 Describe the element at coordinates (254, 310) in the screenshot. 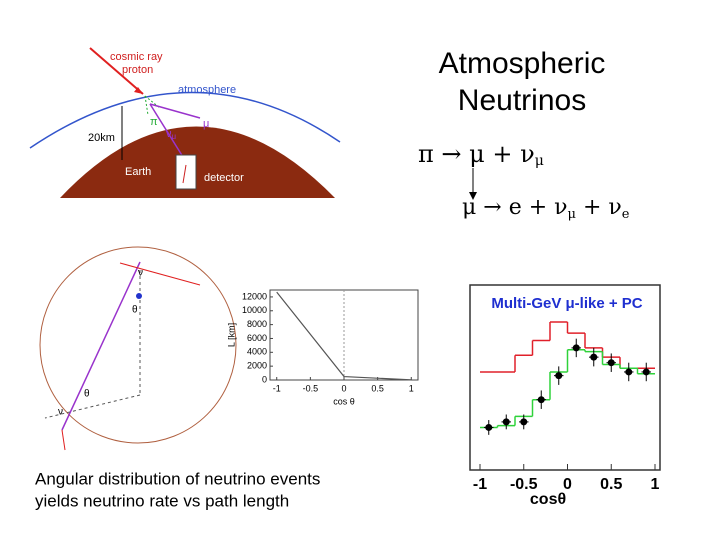

I see `y-tick-label: 10000` at that location.